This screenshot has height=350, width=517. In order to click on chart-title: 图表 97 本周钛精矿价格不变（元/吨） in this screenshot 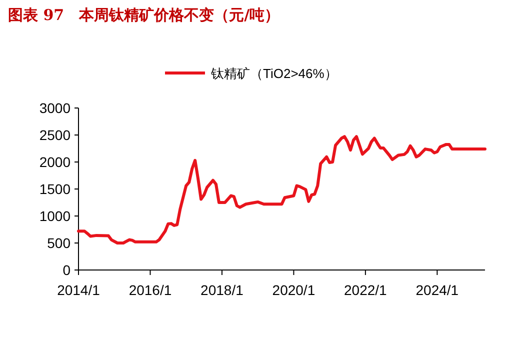, I will do `click(144, 15)`.